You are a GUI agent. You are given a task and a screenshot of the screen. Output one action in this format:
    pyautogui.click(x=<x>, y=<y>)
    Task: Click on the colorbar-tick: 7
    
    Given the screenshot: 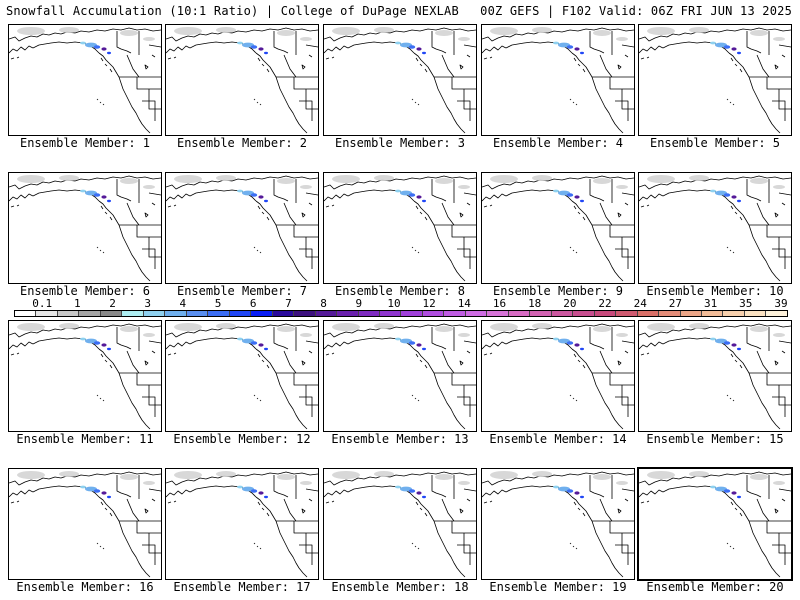 What is the action you would take?
    pyautogui.click(x=288, y=303)
    